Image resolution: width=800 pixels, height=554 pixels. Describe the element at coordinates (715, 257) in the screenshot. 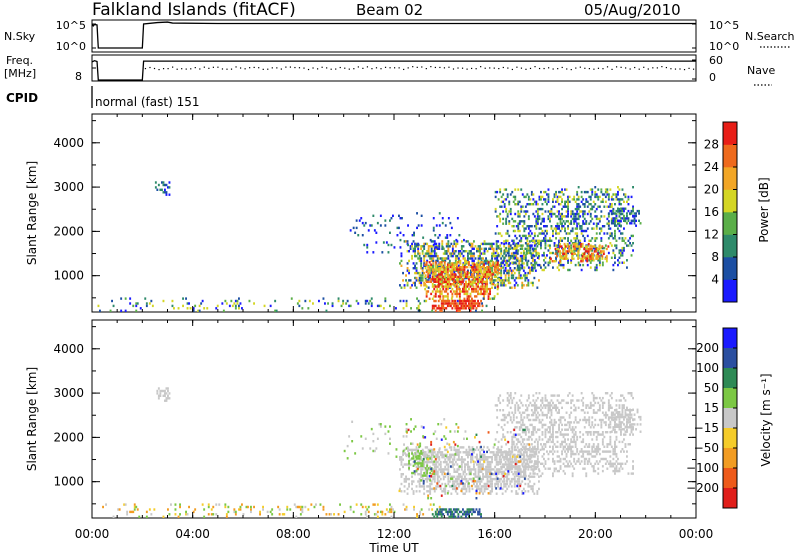

I see `colorbar-tick-label: 8` at that location.